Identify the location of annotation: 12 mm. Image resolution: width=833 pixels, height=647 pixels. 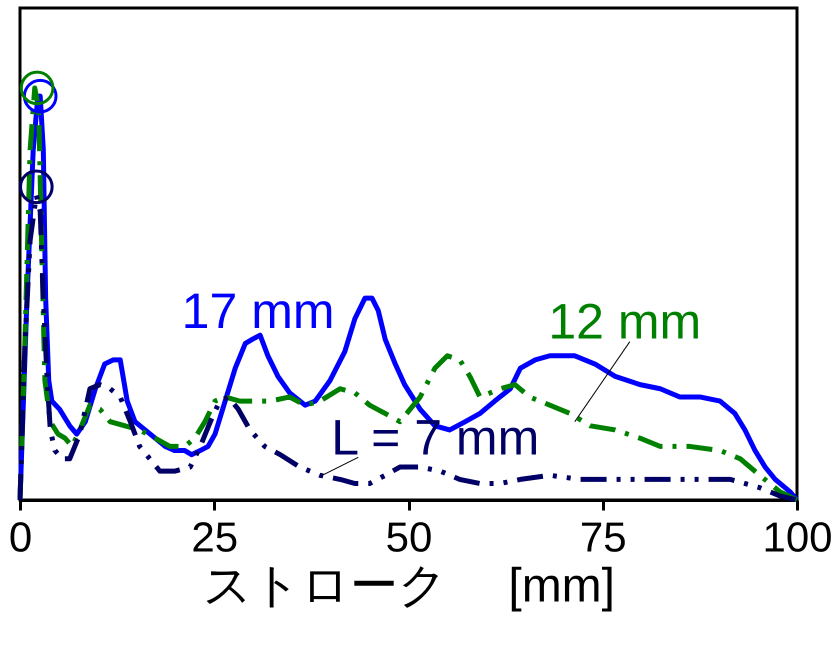
(625, 322).